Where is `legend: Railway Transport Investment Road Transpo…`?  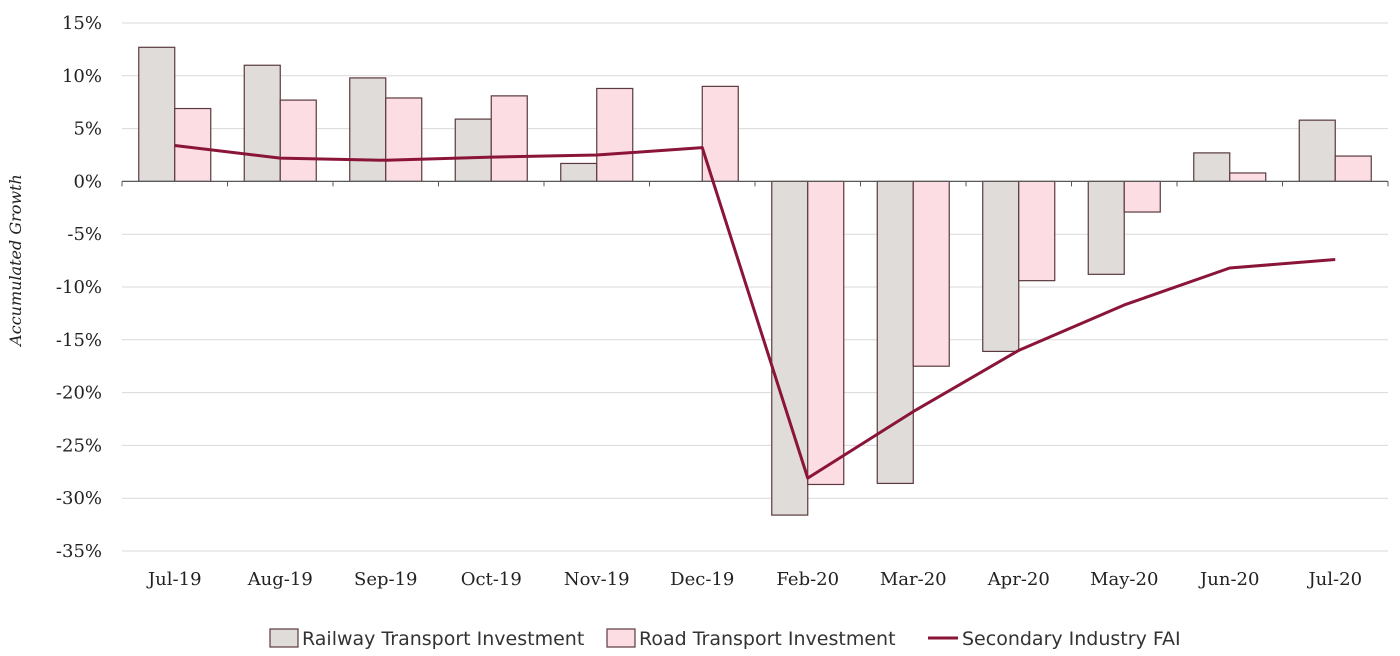 legend: Railway Transport Investment Road Transpo… is located at coordinates (725, 639).